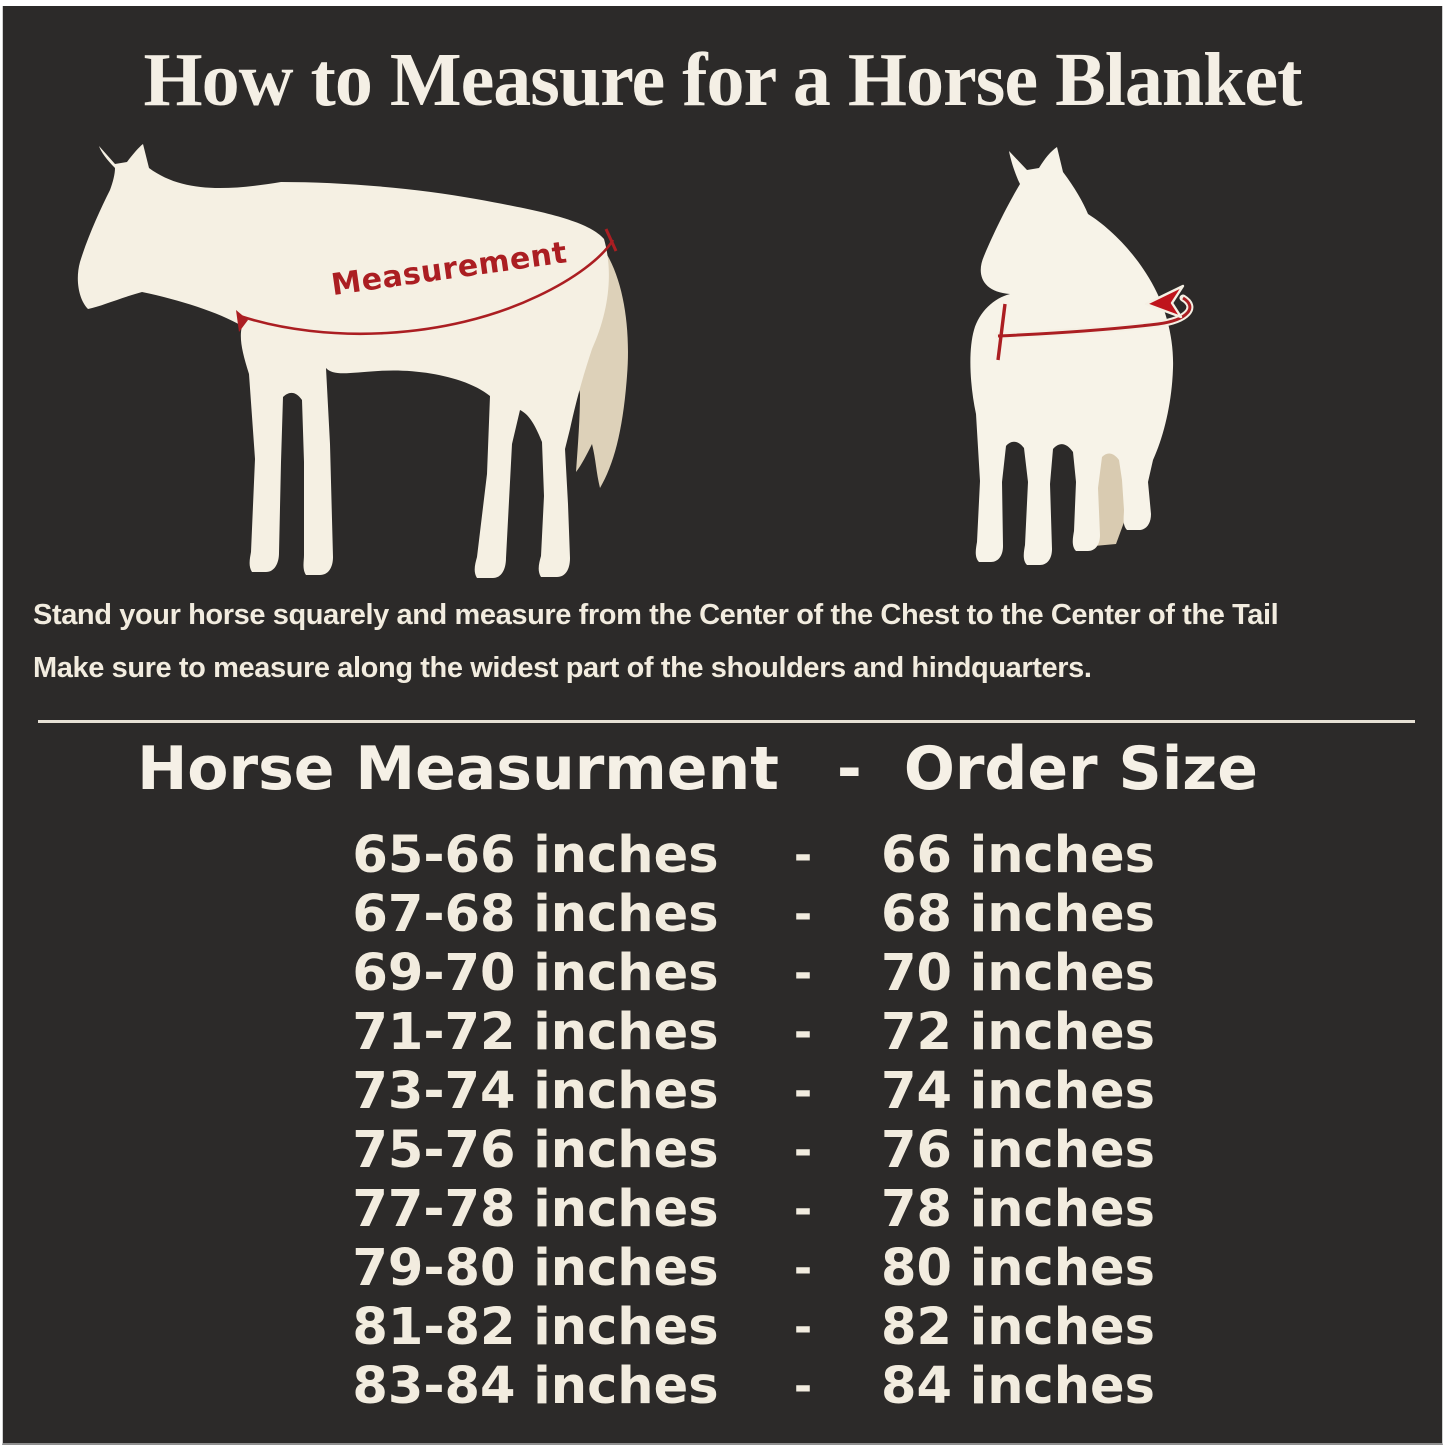 The width and height of the screenshot is (1445, 1454). I want to click on size-table-header: Horse Measurment - Order Size, so click(710, 769).